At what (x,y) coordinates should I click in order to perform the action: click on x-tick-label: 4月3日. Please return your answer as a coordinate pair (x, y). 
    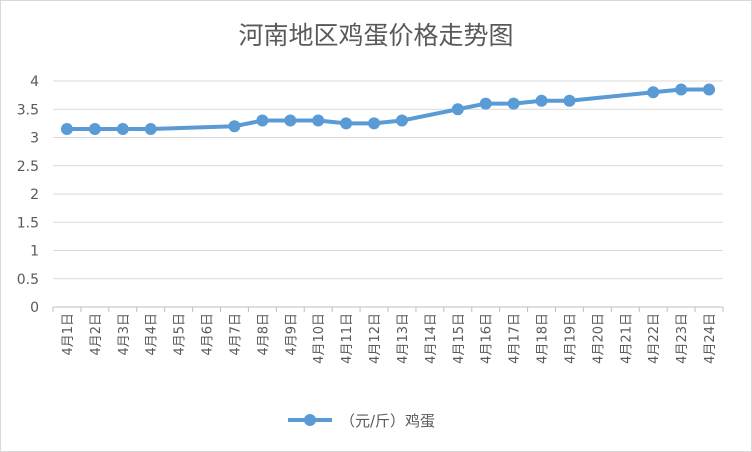
    Looking at the image, I should click on (124, 334).